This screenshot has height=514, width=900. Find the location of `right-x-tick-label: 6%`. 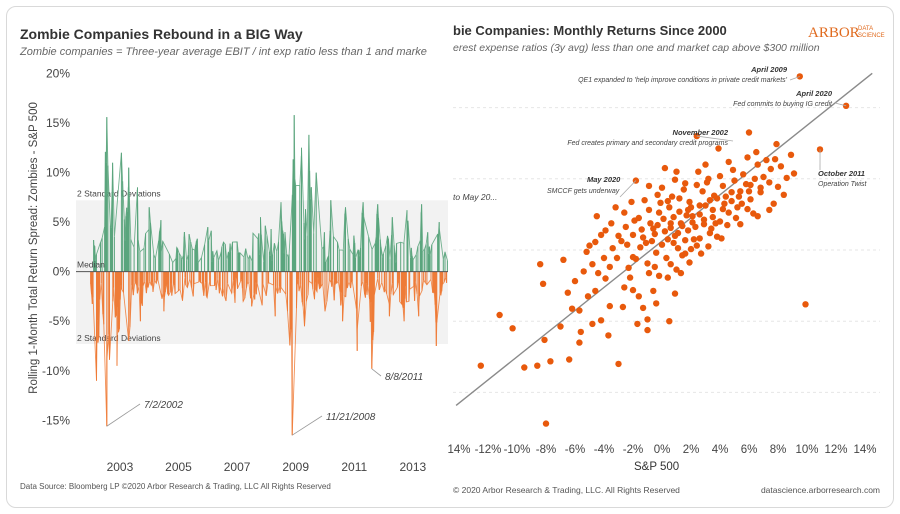

right-x-tick-label: 6% is located at coordinates (749, 450).